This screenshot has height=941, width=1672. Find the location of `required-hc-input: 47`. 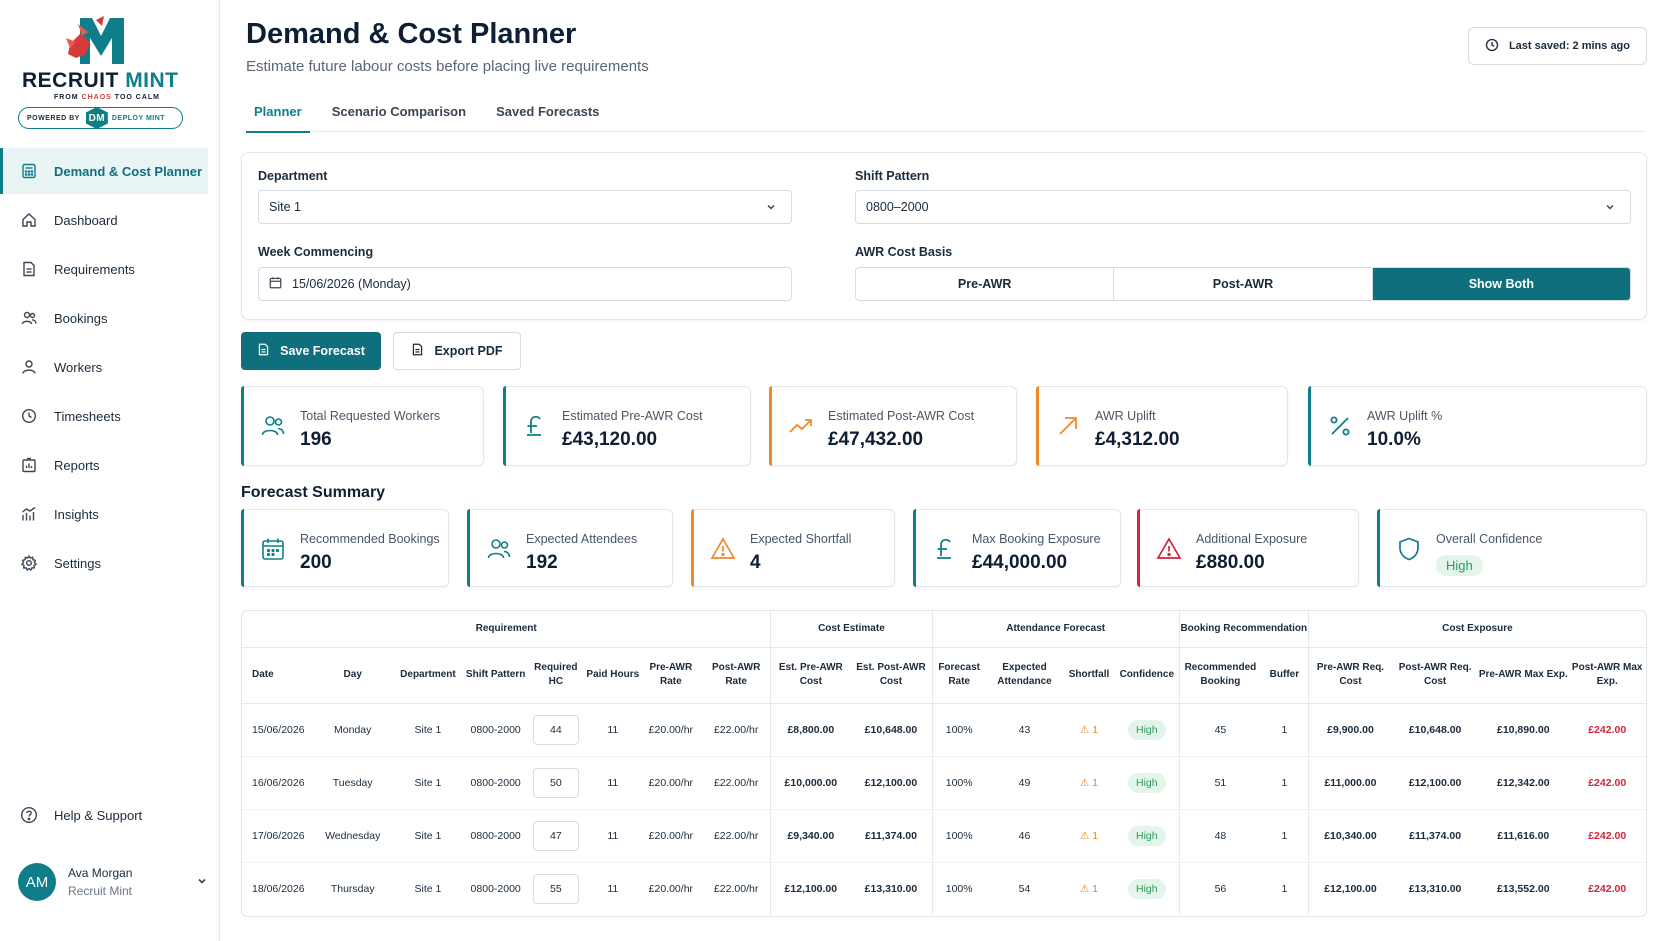

required-hc-input: 47 is located at coordinates (555, 835).